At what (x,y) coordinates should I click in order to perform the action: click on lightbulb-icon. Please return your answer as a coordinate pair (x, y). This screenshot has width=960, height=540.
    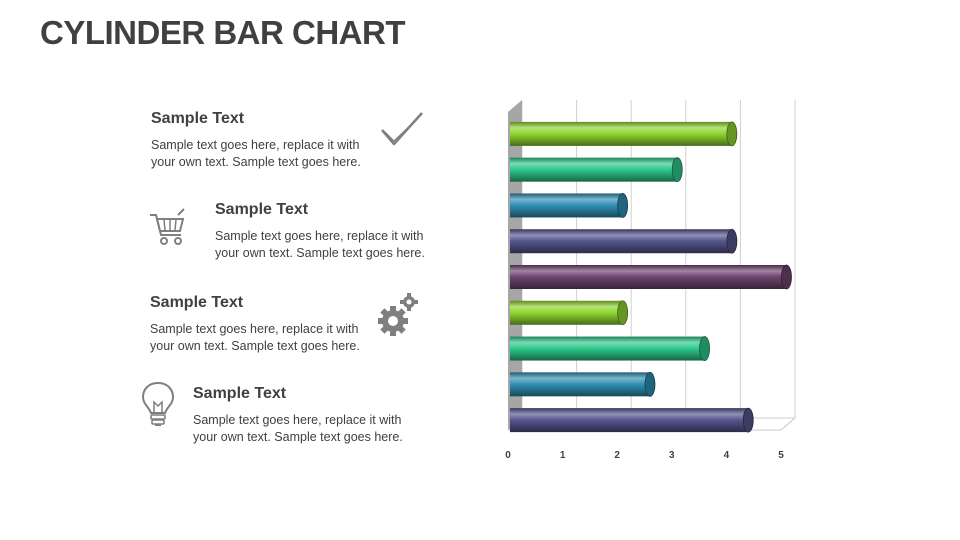
    Looking at the image, I should click on (158, 404).